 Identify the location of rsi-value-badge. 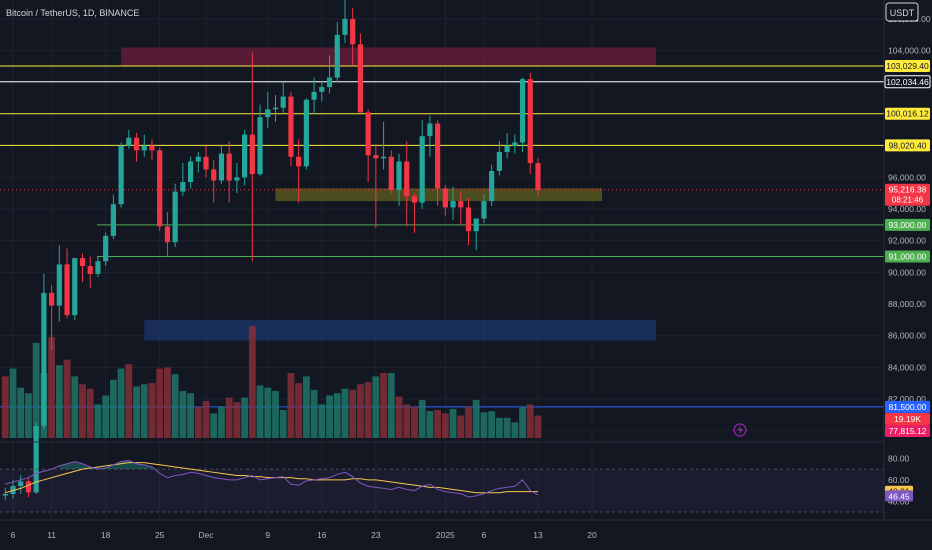
(899, 496).